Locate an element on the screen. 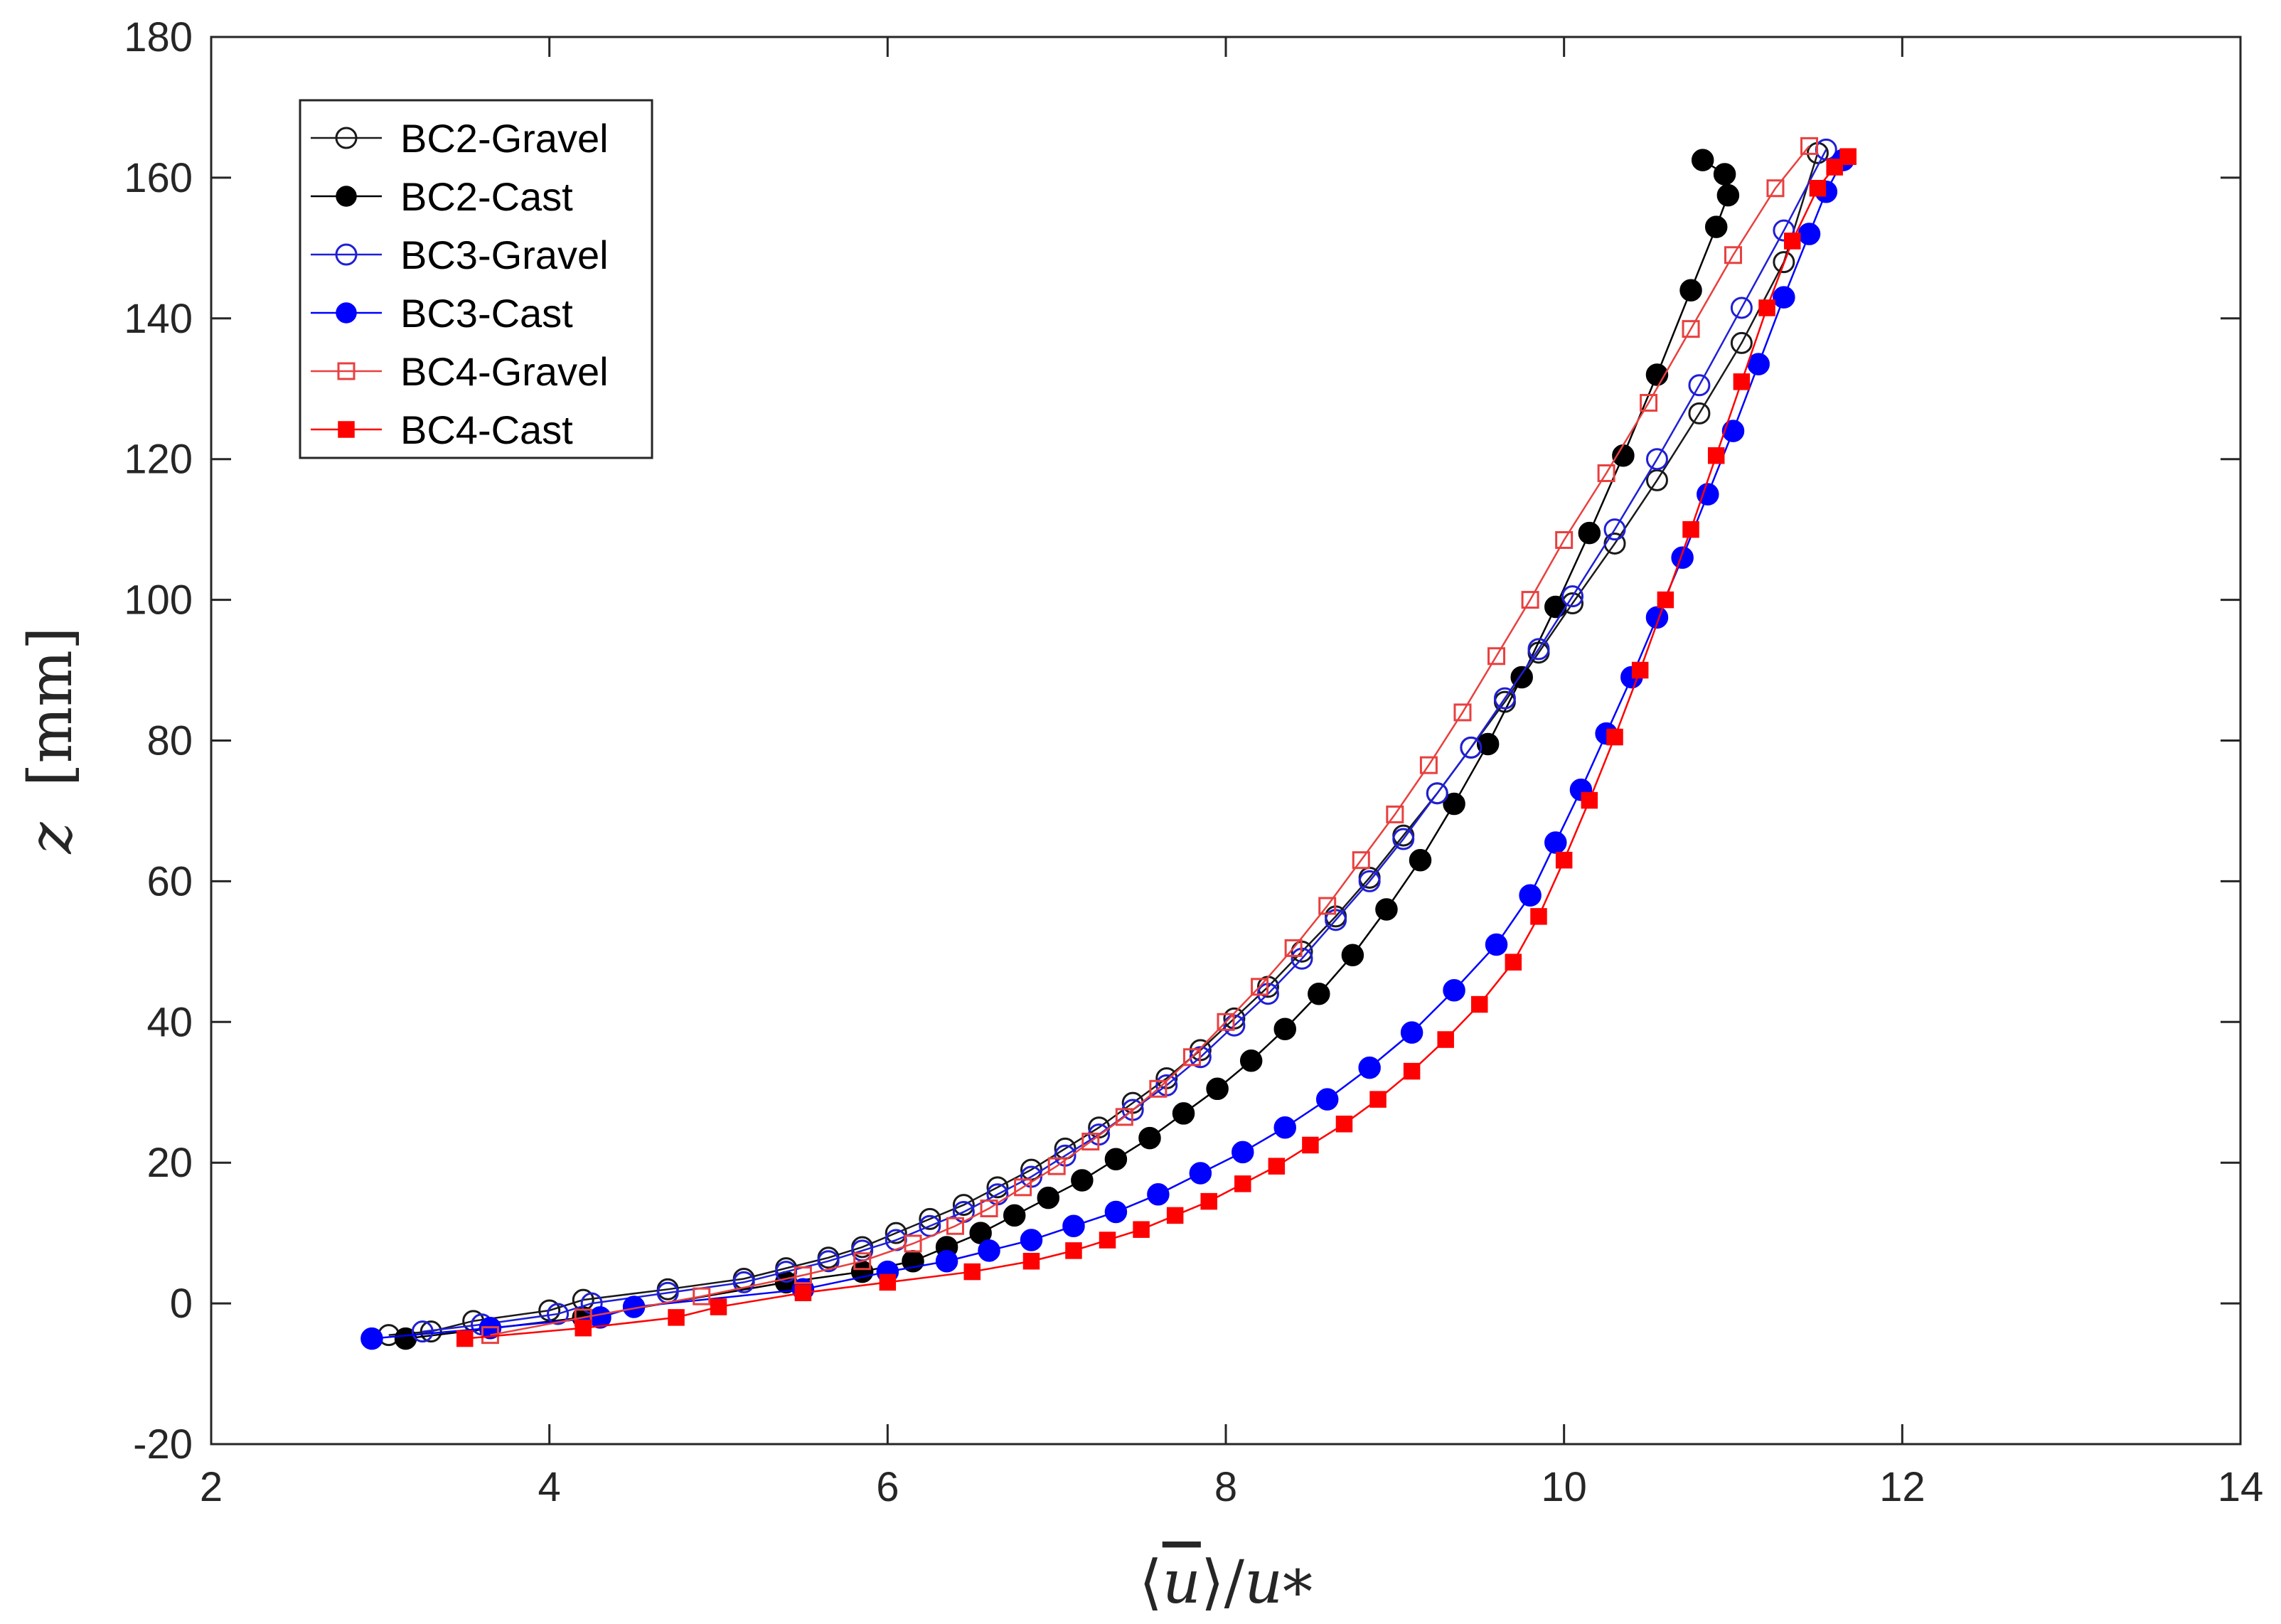 The height and width of the screenshot is (1624, 2281). x-tick-label: 14 is located at coordinates (2241, 1487).